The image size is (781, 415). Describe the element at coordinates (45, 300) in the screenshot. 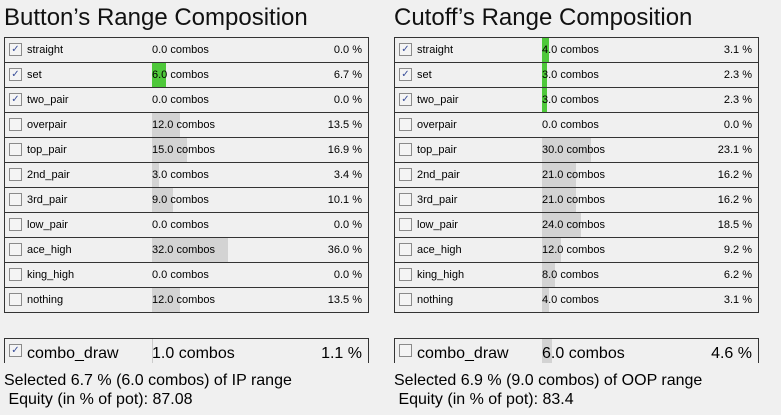

I see `hand-class-name: nothing` at that location.